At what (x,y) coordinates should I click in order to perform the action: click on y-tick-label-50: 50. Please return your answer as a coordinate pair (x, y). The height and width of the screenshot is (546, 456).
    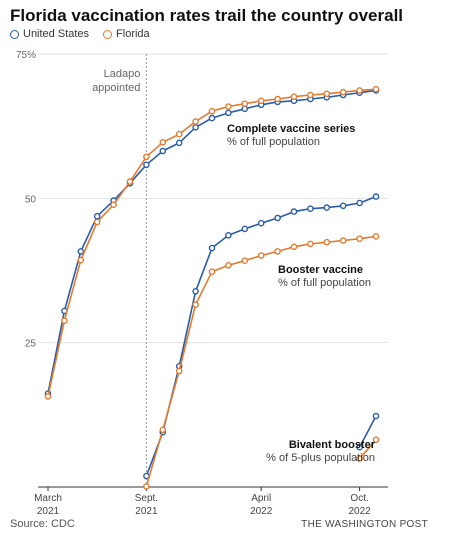
    Looking at the image, I should click on (31, 199).